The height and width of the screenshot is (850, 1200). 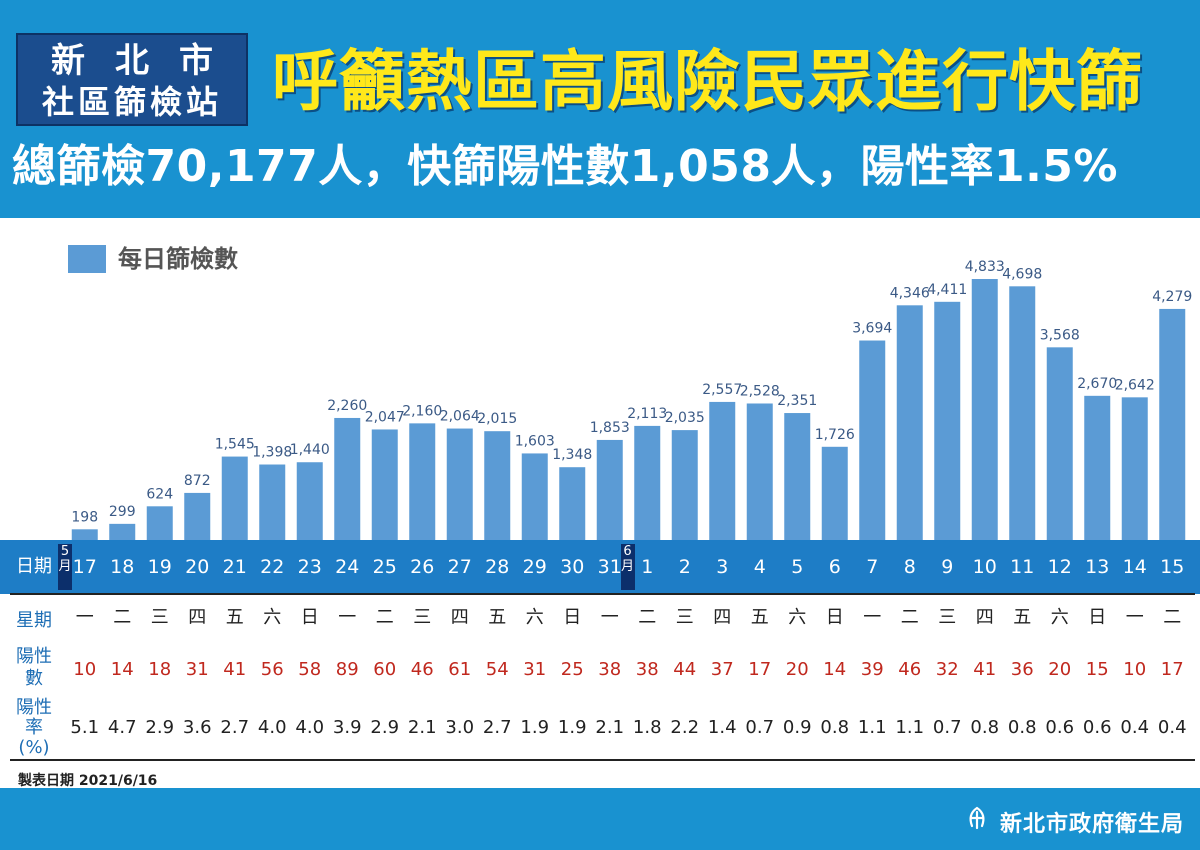 I want to click on date-cell: 29, so click(x=534, y=567).